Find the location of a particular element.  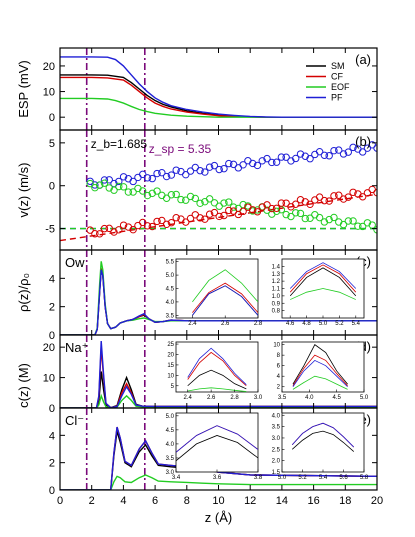

inset-xtick-label: 2.6 is located at coordinates (225, 324).